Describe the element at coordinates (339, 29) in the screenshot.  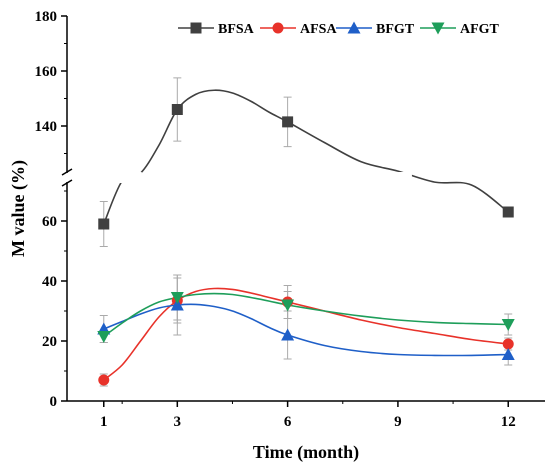
I see `legend: BFSA AFSA BFGT AFGT` at that location.